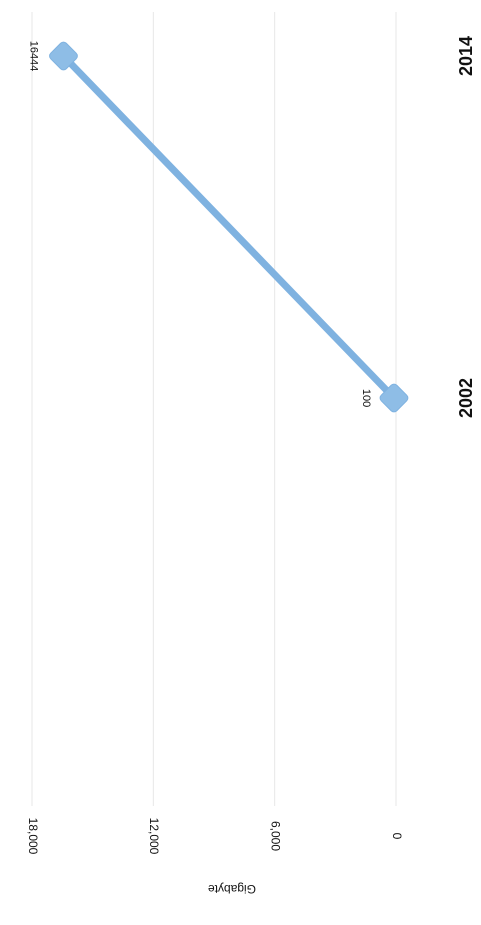  Describe the element at coordinates (154, 836) in the screenshot. I see `y-tick-label: 12,000` at that location.